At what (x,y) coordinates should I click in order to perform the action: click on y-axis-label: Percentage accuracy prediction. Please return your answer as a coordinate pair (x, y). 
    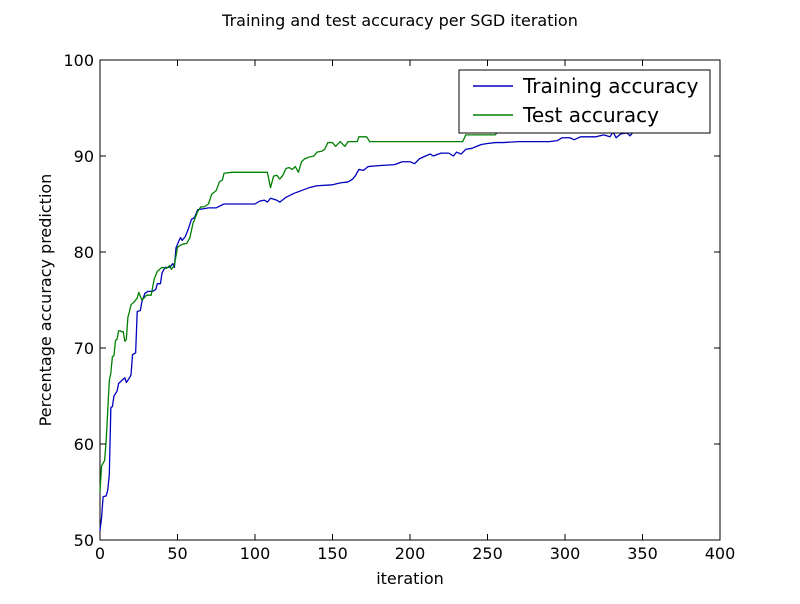
    Looking at the image, I should click on (45, 300).